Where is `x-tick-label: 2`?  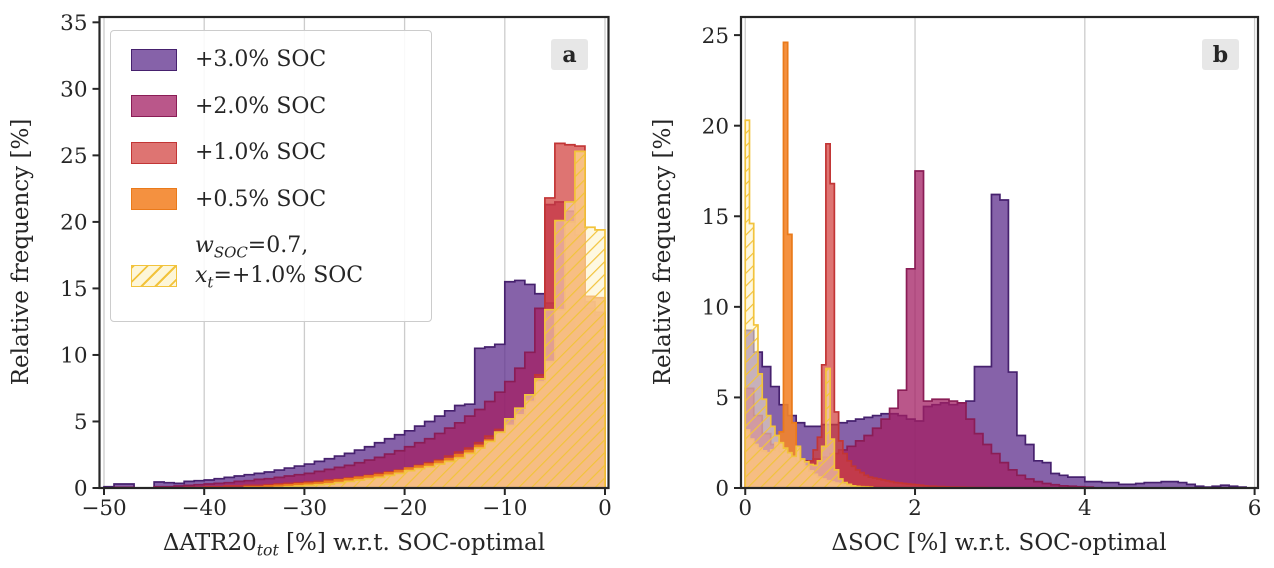
x-tick-label: 2 is located at coordinates (915, 508).